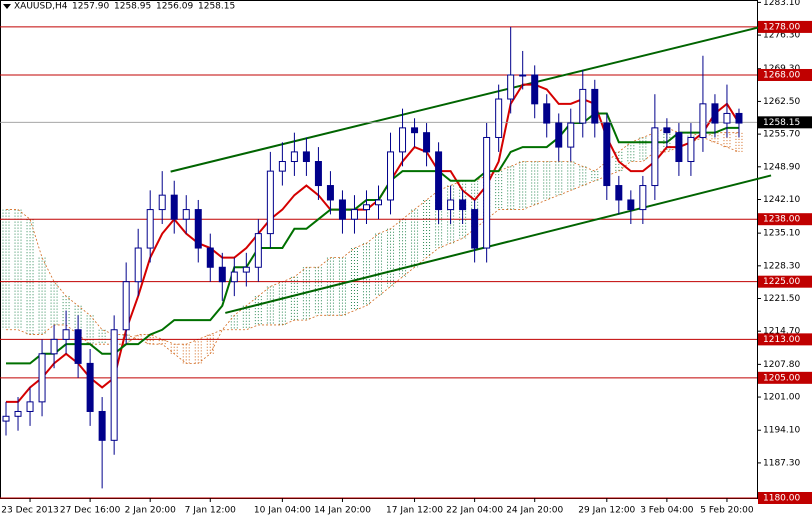  I want to click on y-tick-label: 1194.10, so click(781, 431).